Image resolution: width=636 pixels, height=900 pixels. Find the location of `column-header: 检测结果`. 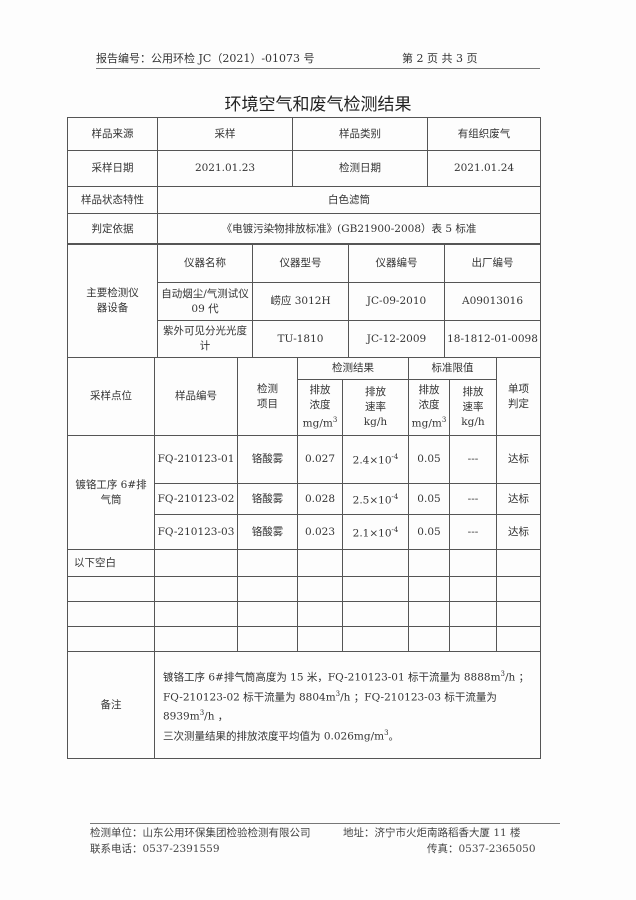

column-header: 检测结果 is located at coordinates (353, 368).